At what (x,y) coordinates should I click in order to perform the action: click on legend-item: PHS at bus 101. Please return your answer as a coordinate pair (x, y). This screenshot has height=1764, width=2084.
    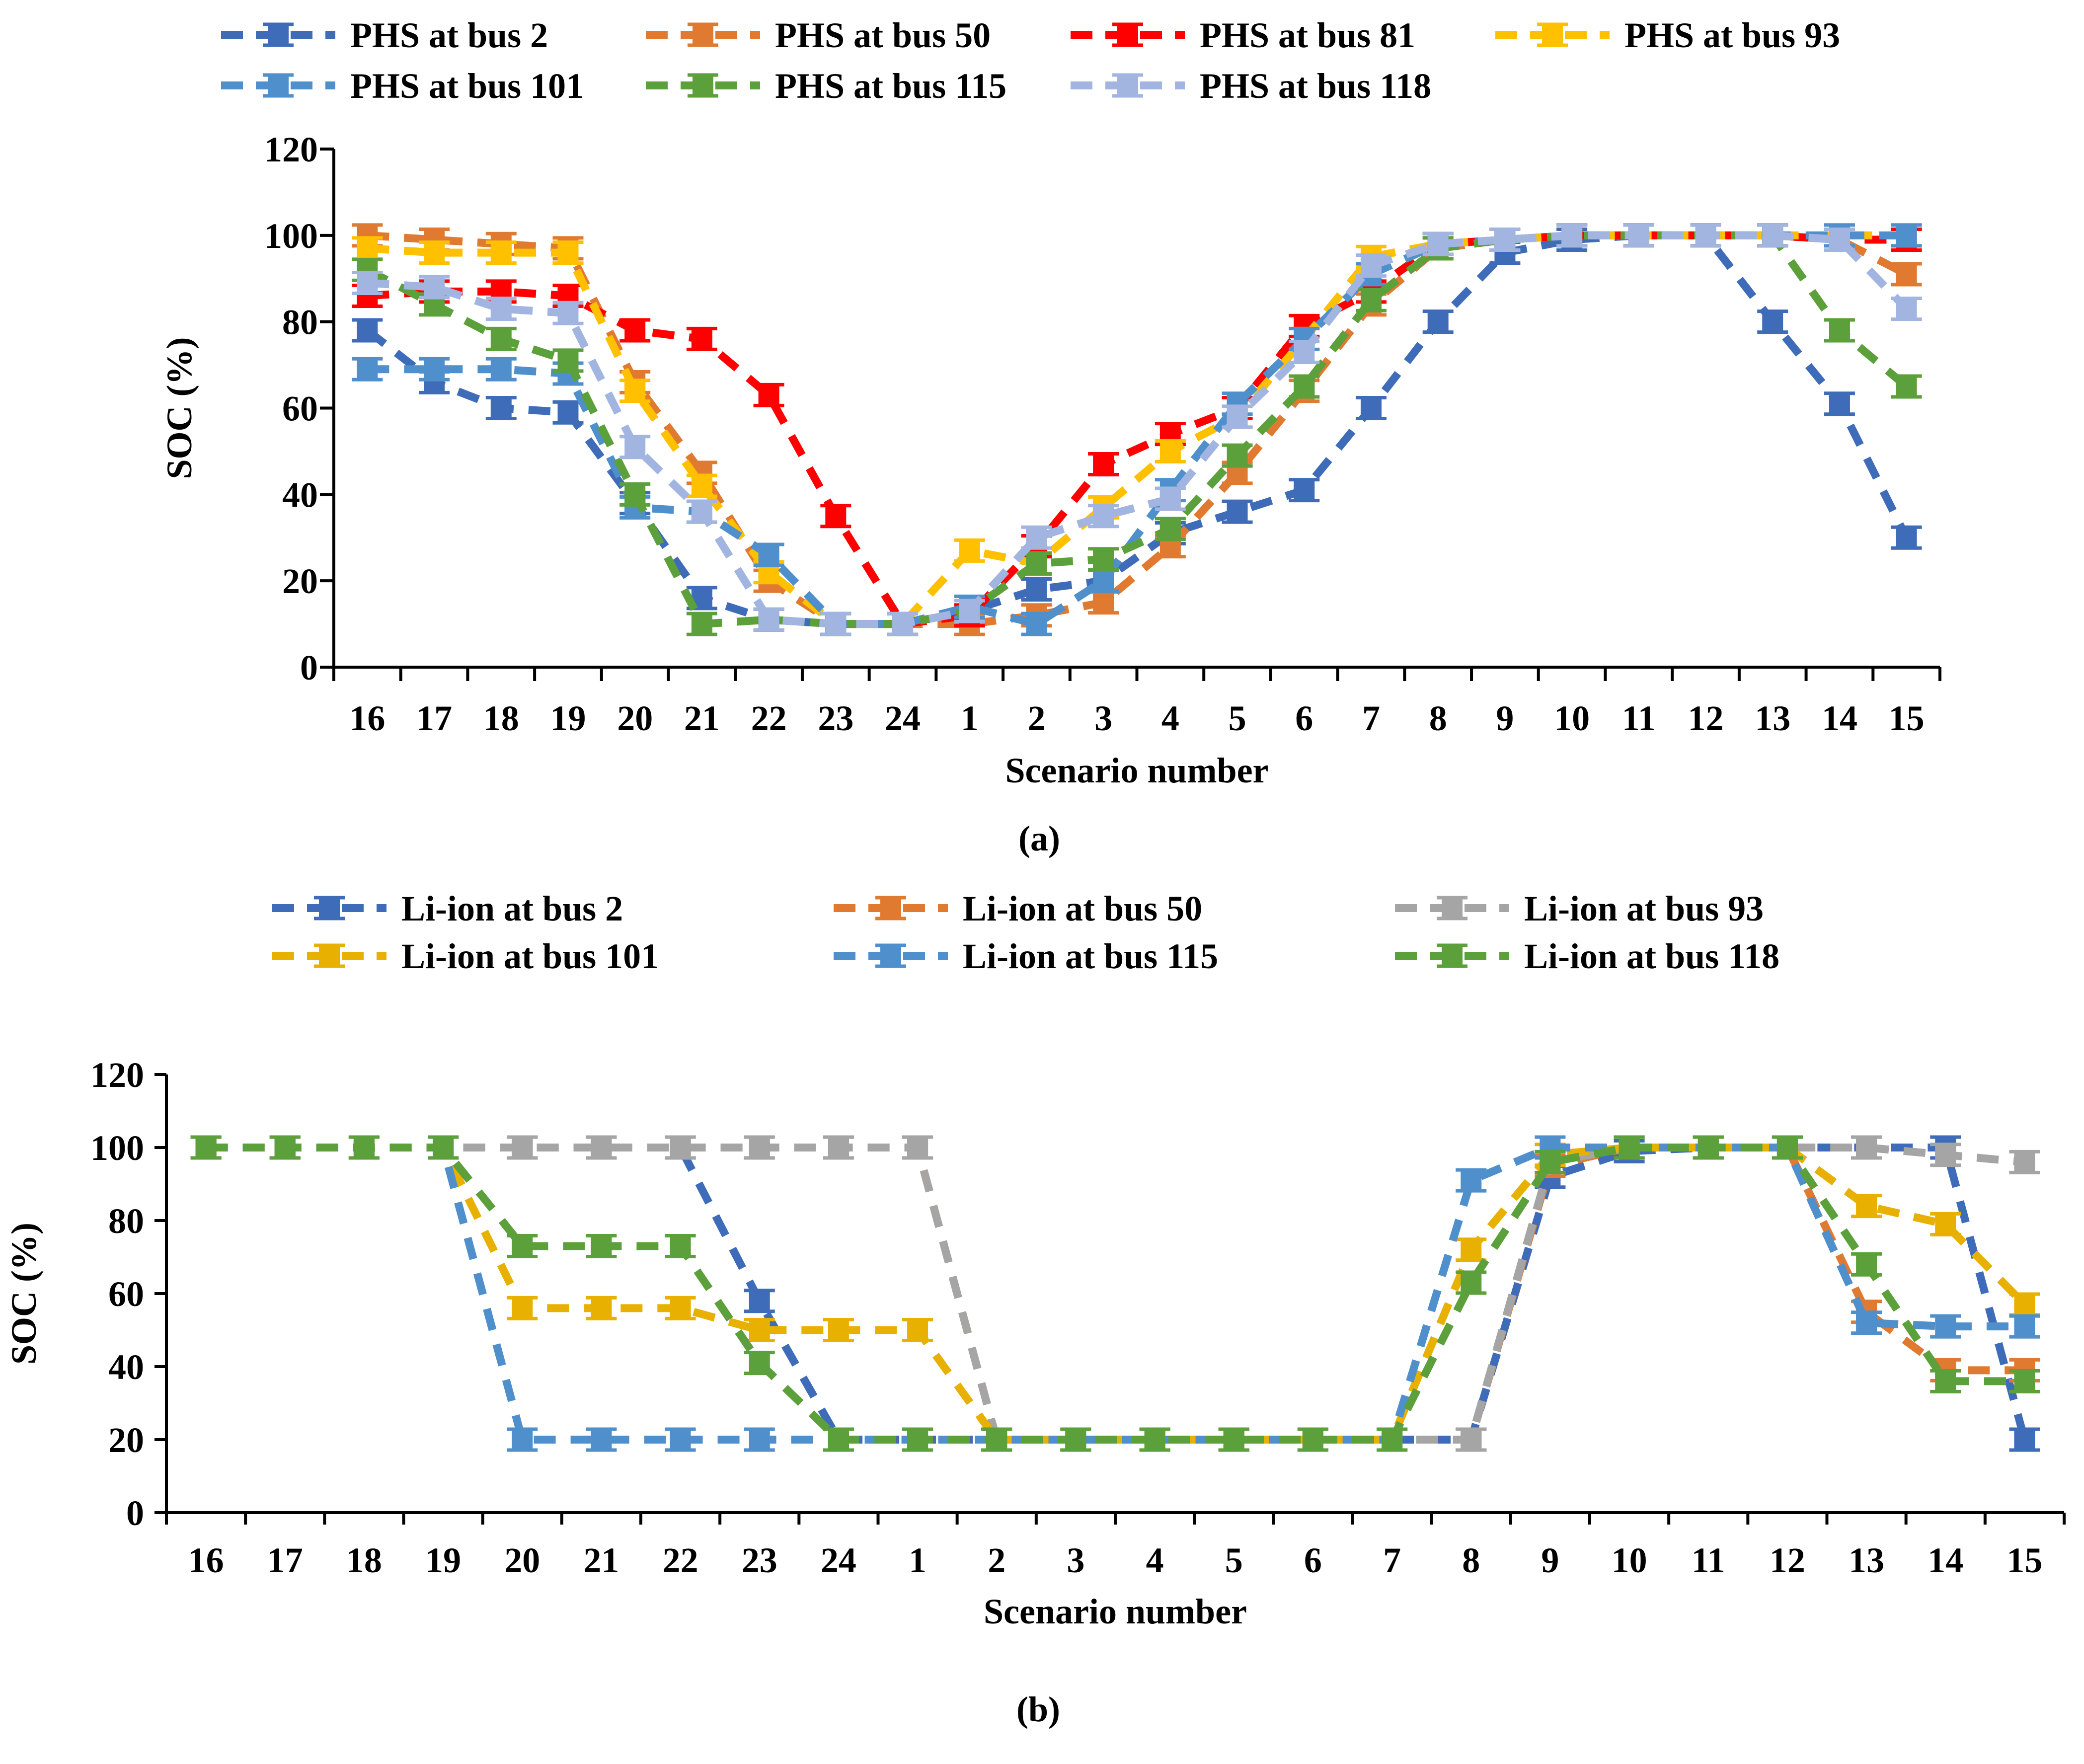
    Looking at the image, I should click on (402, 86).